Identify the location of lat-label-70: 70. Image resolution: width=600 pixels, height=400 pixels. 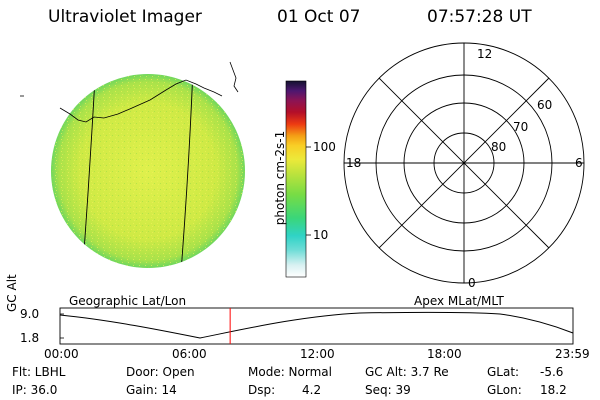
(521, 127).